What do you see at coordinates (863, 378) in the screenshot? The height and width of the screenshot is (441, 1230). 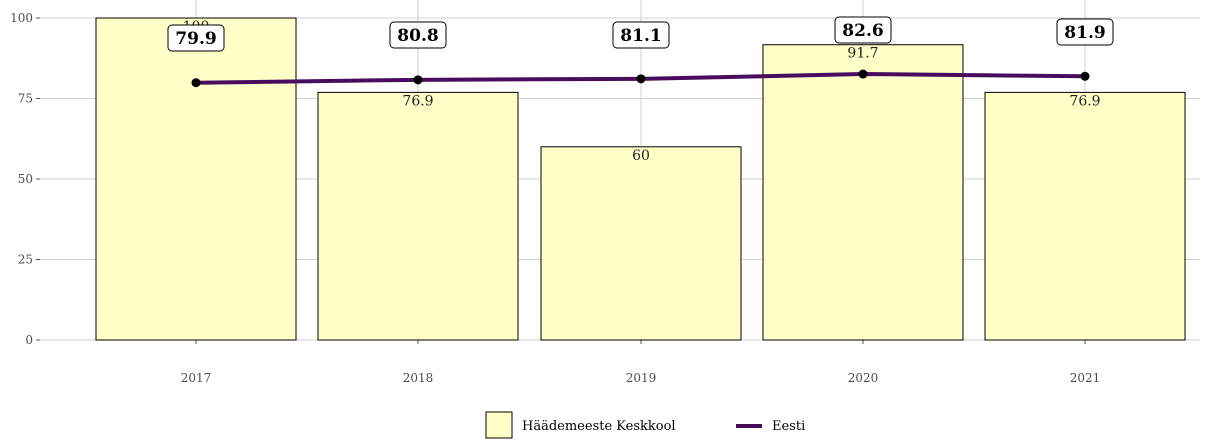 I see `x-tick-label: 2020` at bounding box center [863, 378].